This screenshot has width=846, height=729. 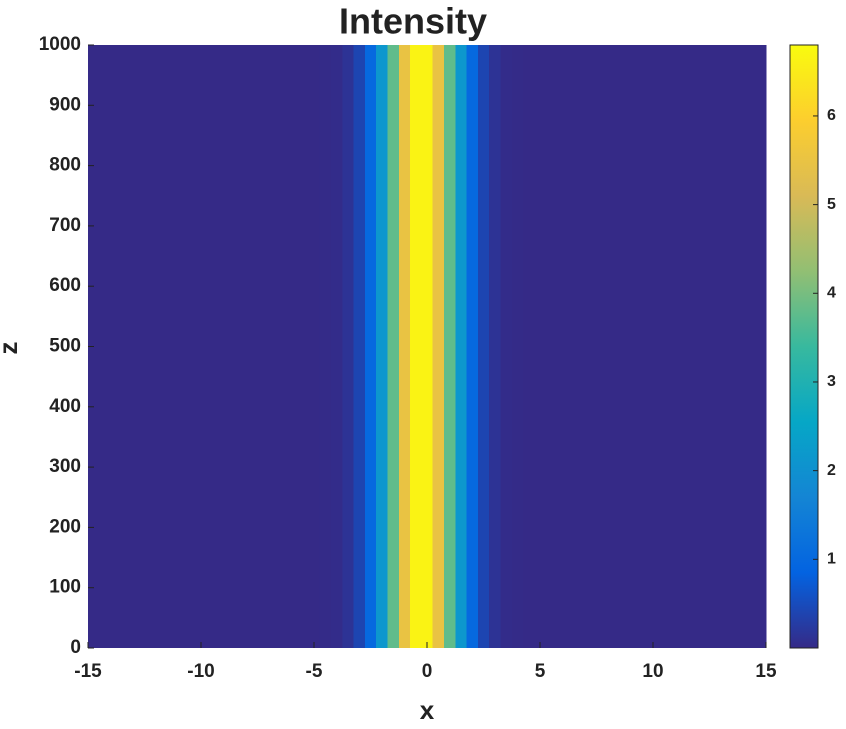 What do you see at coordinates (60, 44) in the screenshot?
I see `y-tick-label: 1000` at bounding box center [60, 44].